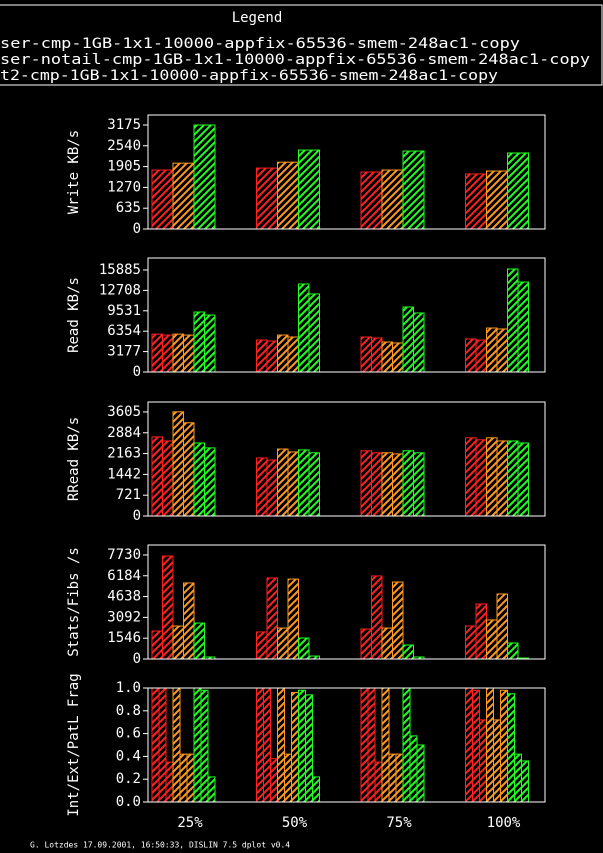  I want to click on y-tick-label: 0.8, so click(128, 711).